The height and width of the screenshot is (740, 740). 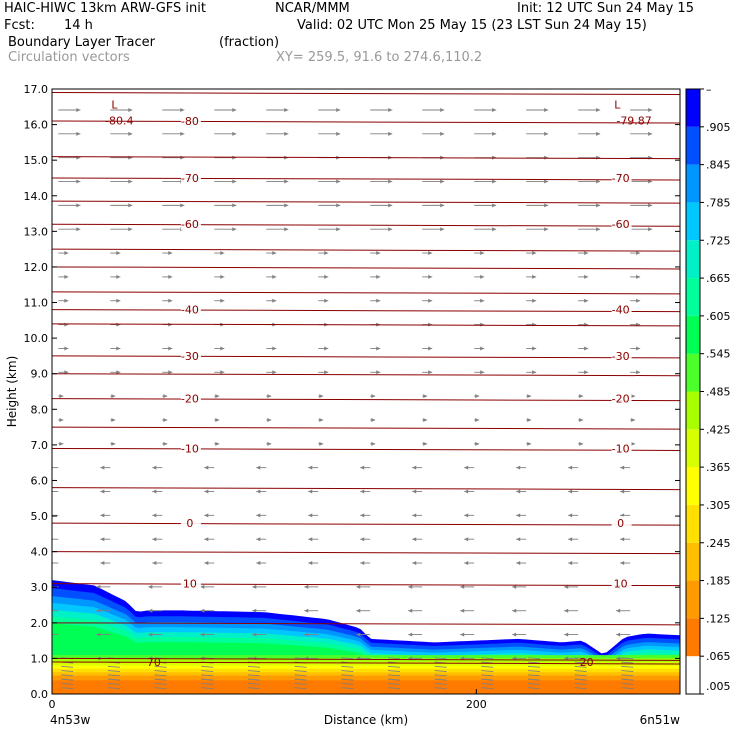 What do you see at coordinates (718, 127) in the screenshot?
I see `colorbar-label-15: .905` at bounding box center [718, 127].